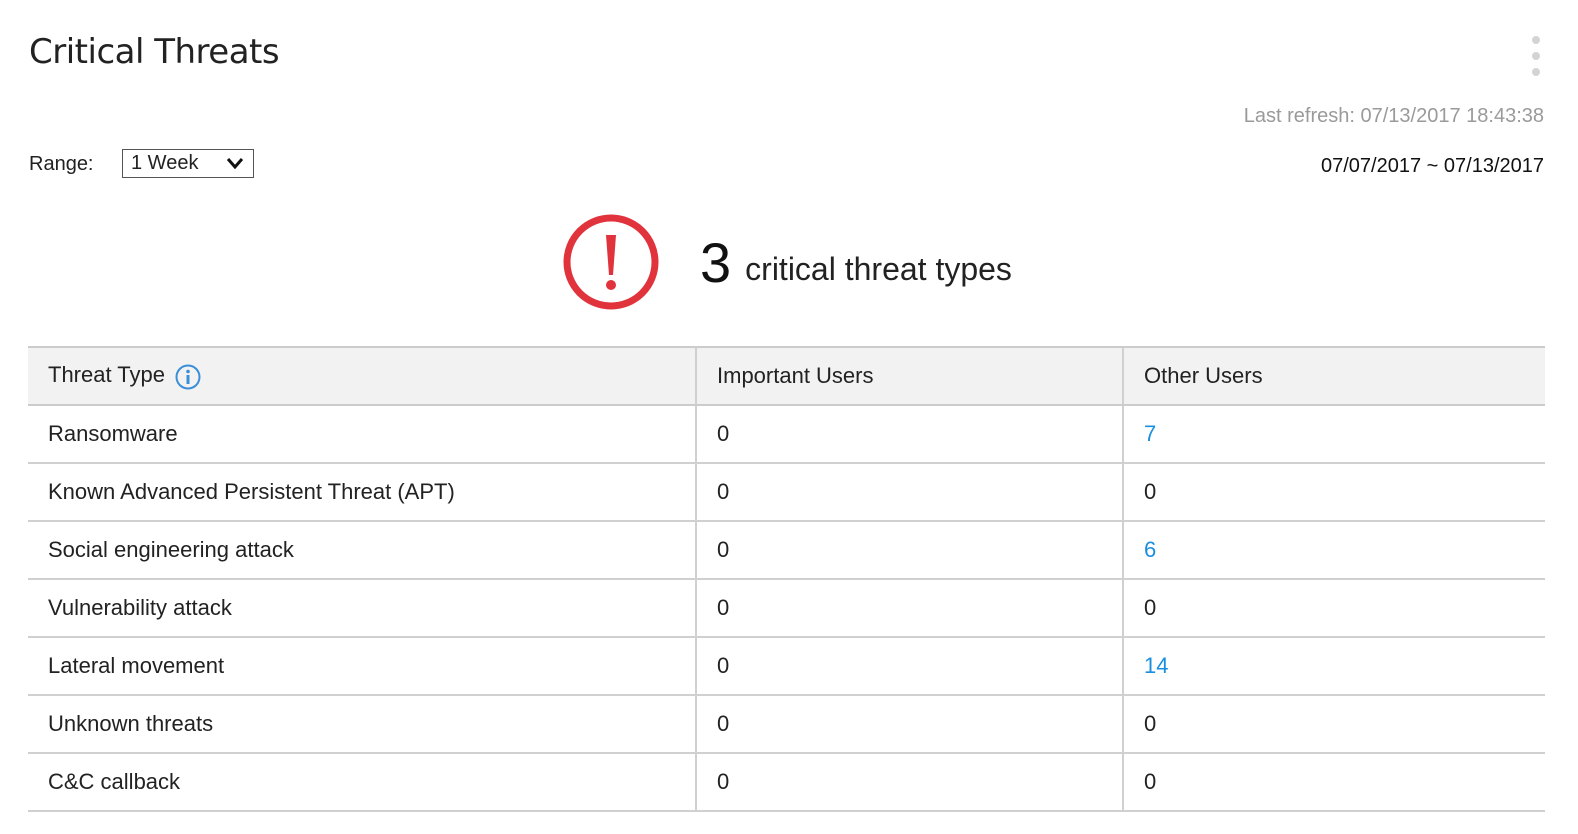  What do you see at coordinates (362, 782) in the screenshot?
I see `threat-type-cell: C&C callback` at bounding box center [362, 782].